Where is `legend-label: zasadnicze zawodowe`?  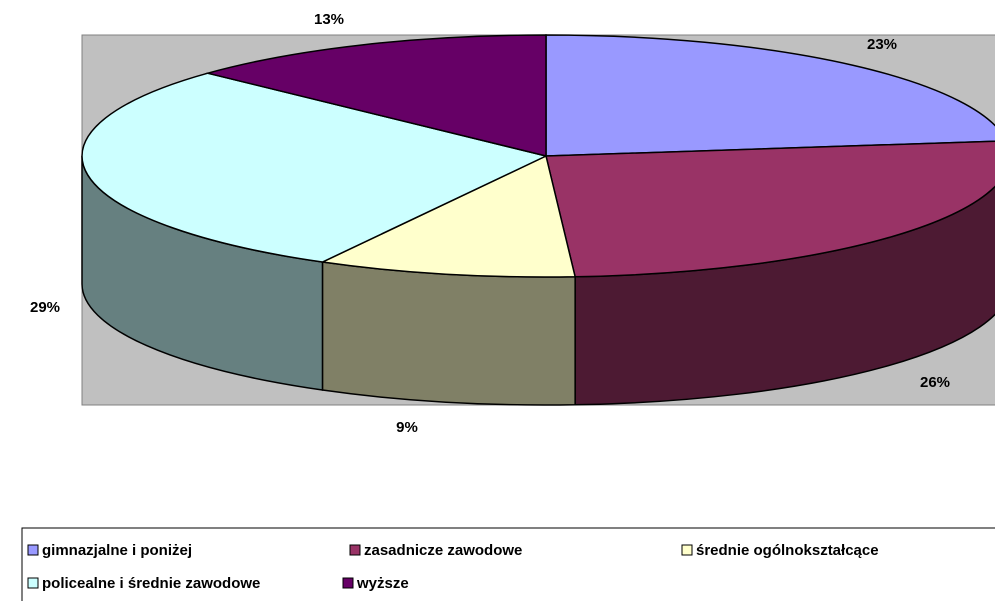
legend-label: zasadnicze zawodowe is located at coordinates (443, 550).